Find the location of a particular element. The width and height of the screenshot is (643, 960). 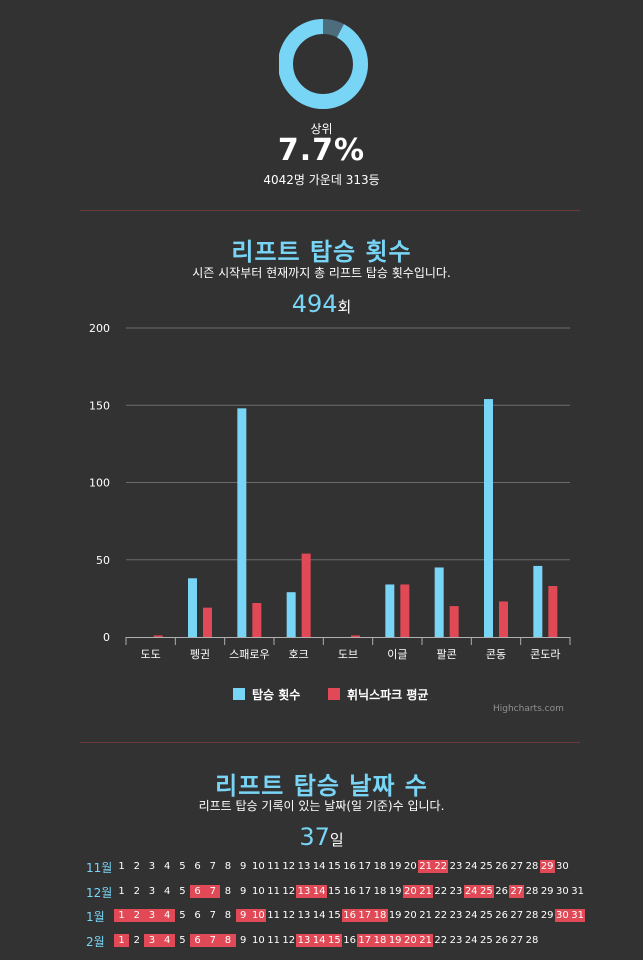

rank-label: 상위 is located at coordinates (321, 129).